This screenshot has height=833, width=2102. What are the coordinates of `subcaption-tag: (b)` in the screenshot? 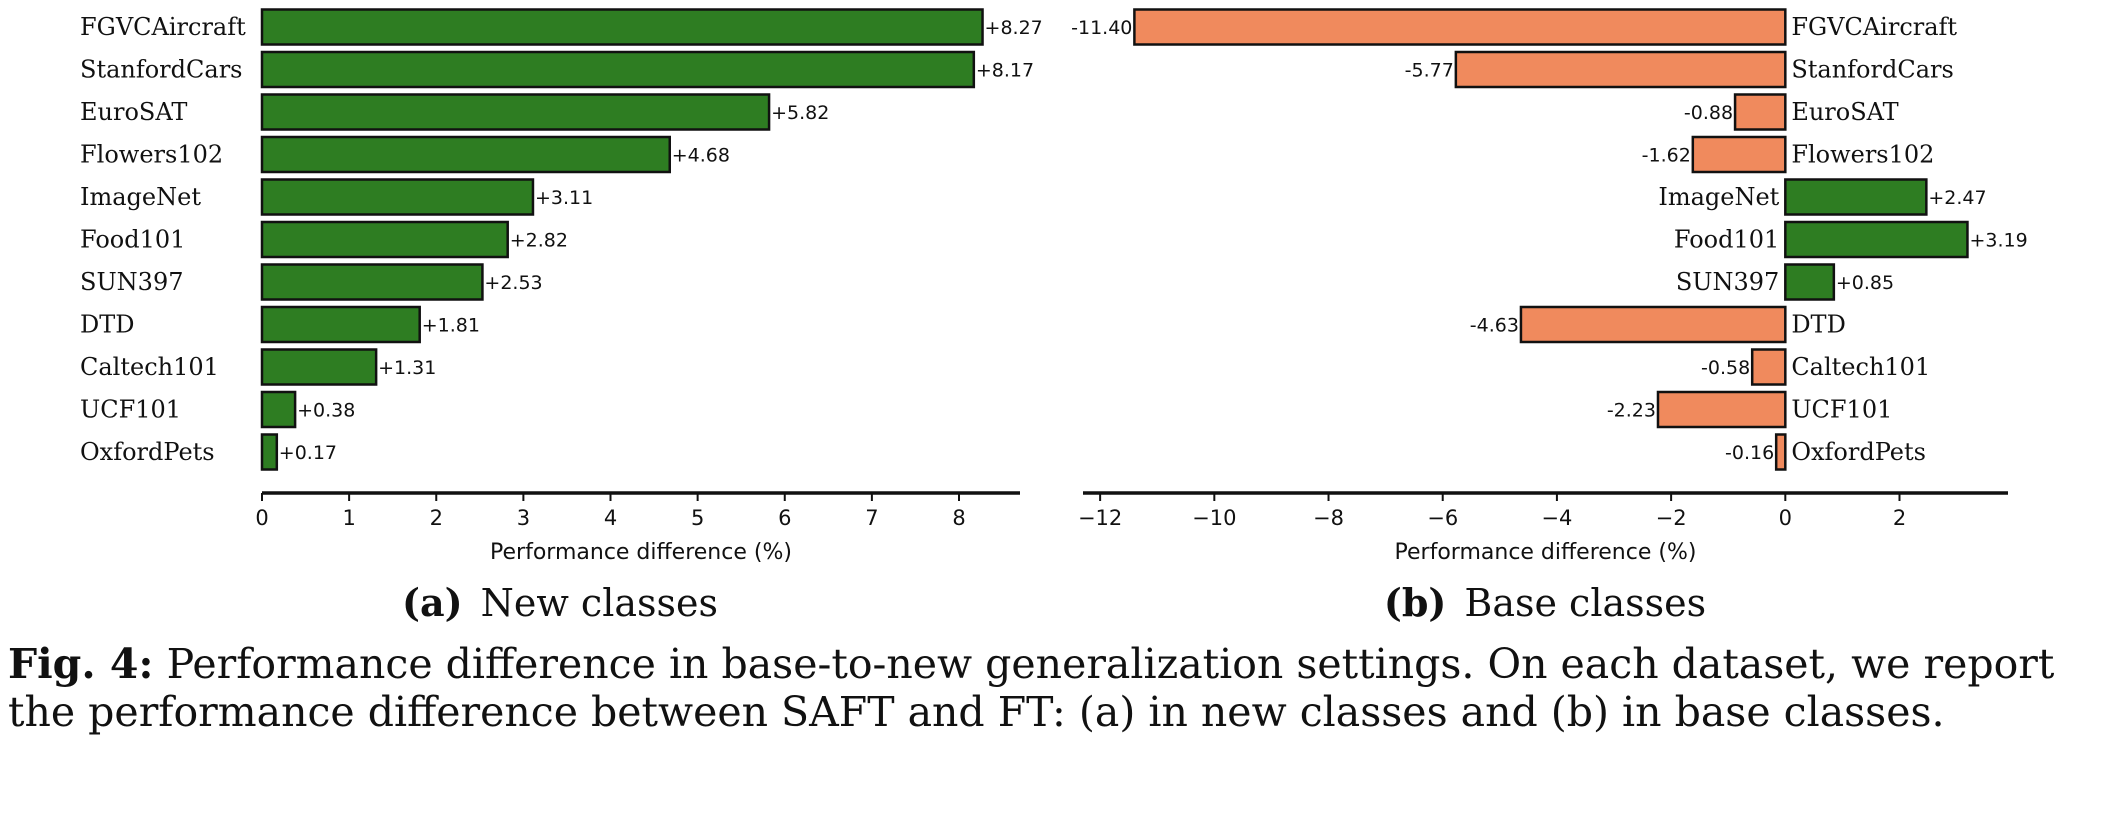 It's located at (1415, 602).